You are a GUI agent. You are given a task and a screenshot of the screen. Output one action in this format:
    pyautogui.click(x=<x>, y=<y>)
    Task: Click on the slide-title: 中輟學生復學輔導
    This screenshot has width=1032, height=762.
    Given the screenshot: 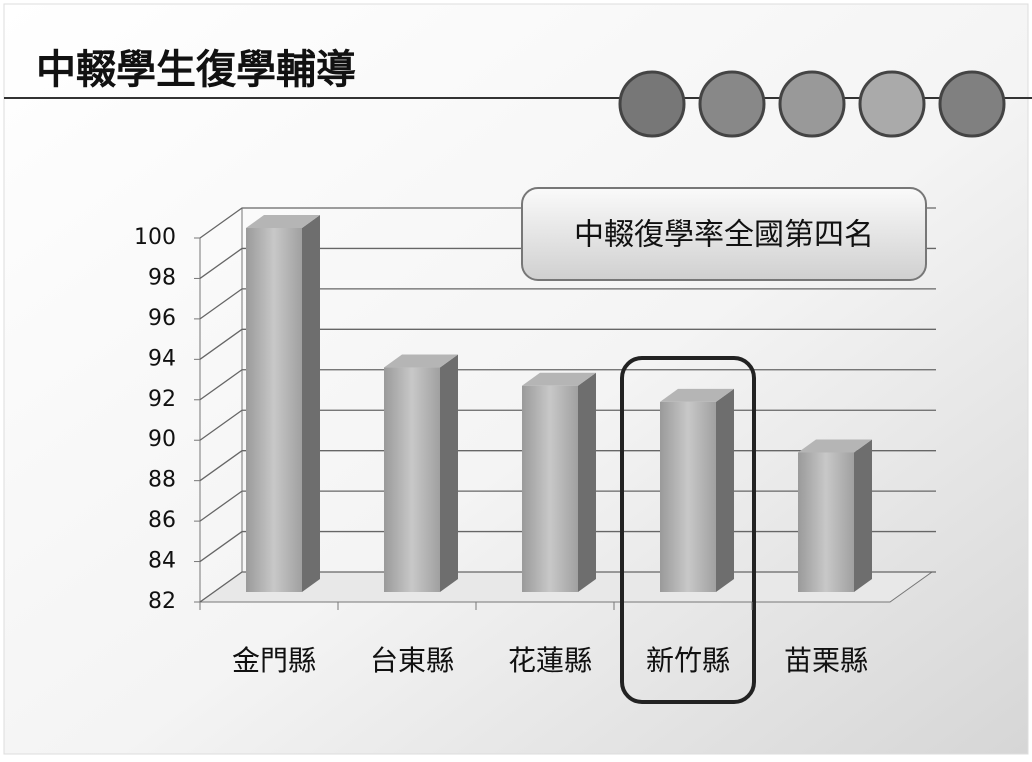 What is the action you would take?
    pyautogui.click(x=196, y=70)
    